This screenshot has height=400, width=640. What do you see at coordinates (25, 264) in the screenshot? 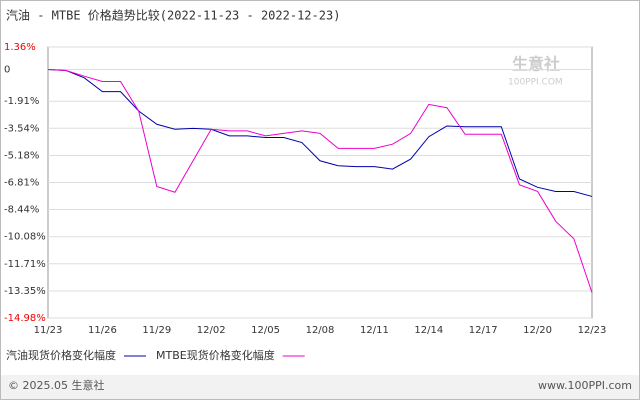
I see `y-tick-label: -11.71%` at bounding box center [25, 264].